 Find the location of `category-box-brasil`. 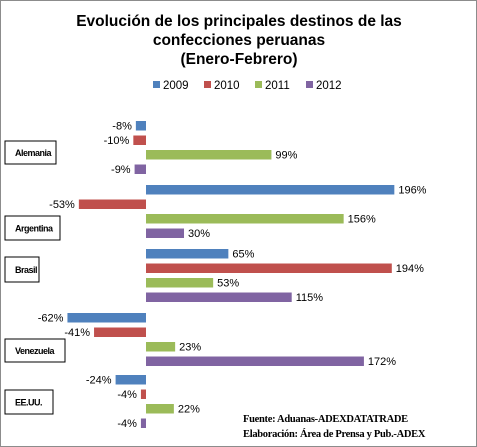

category-box-brasil is located at coordinates (22, 269).